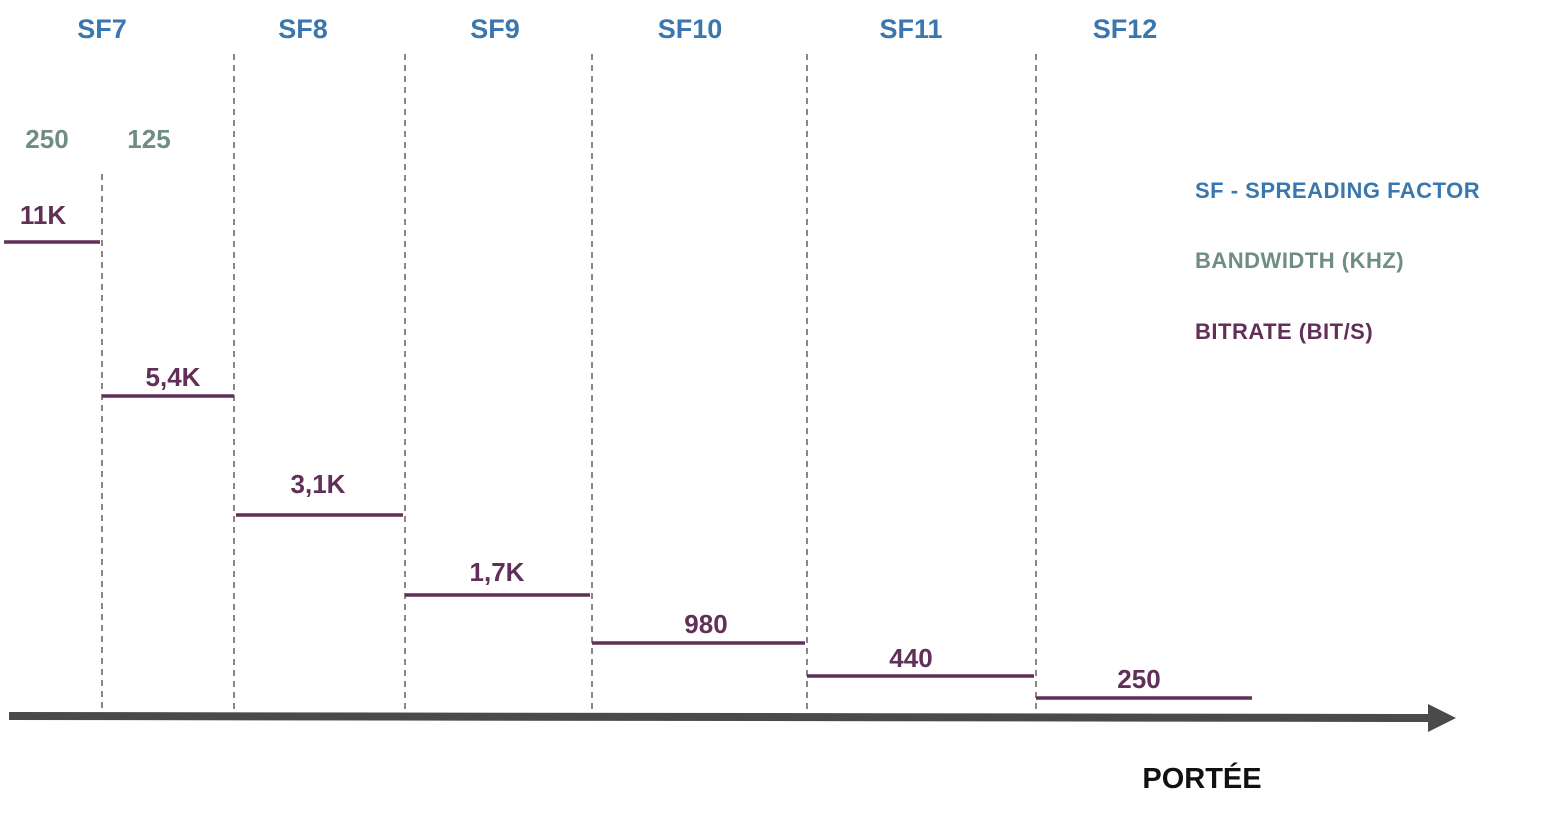 Image resolution: width=1542 pixels, height=817 pixels. What do you see at coordinates (732, 749) in the screenshot?
I see `range-axis: PORTÉE` at bounding box center [732, 749].